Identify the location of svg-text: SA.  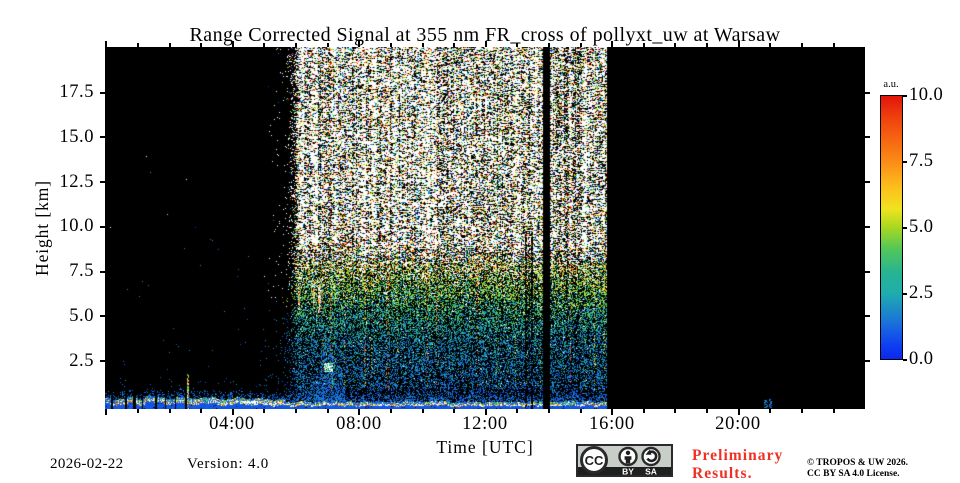
(651, 472).